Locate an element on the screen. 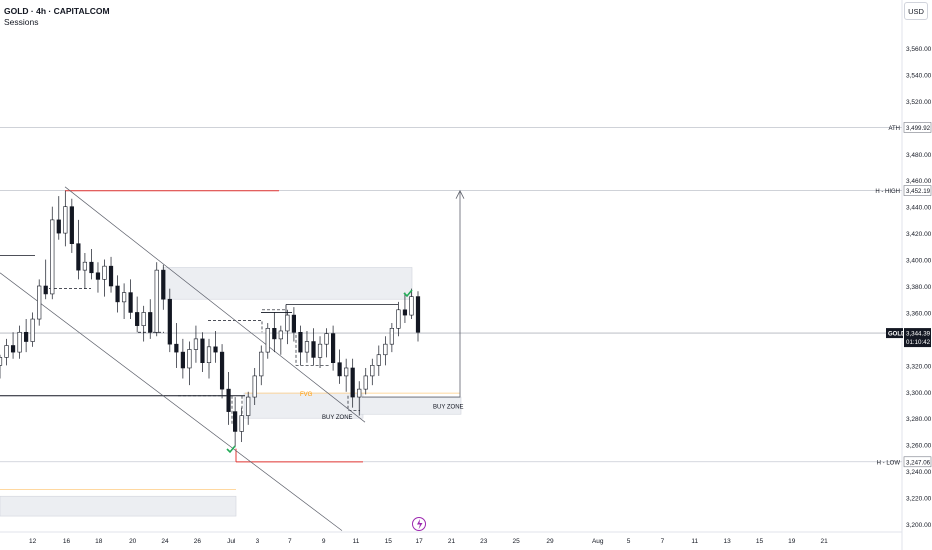  y-tick-label: 3,240.00 is located at coordinates (919, 472).